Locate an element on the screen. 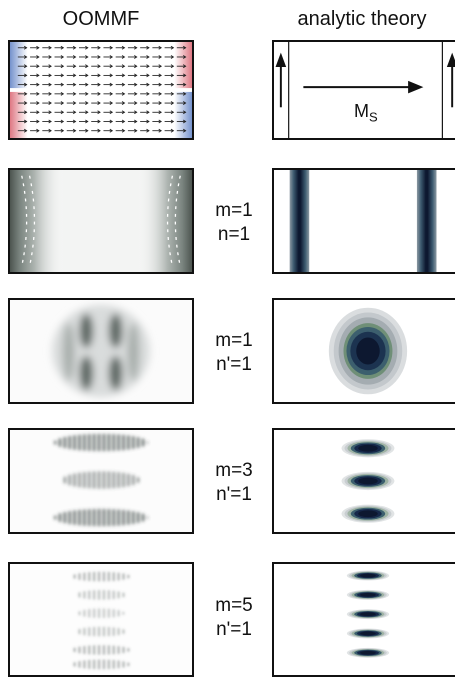 Image resolution: width=455 pixels, height=677 pixels. analytic-m5-mode-map is located at coordinates (368, 614).